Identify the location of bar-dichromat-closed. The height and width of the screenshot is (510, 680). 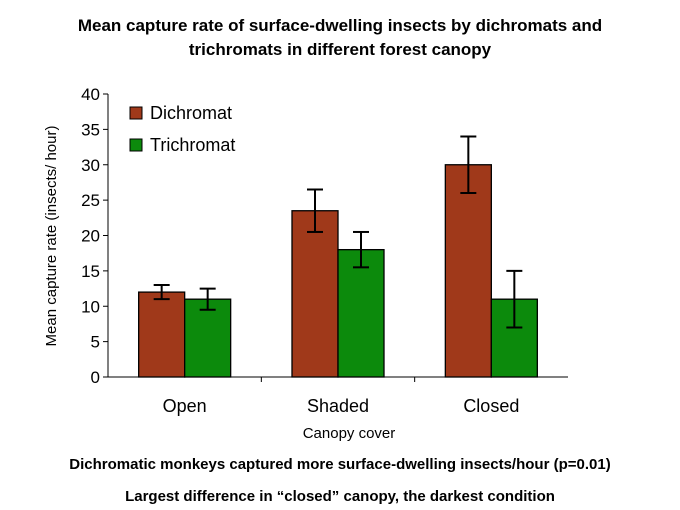
(468, 271).